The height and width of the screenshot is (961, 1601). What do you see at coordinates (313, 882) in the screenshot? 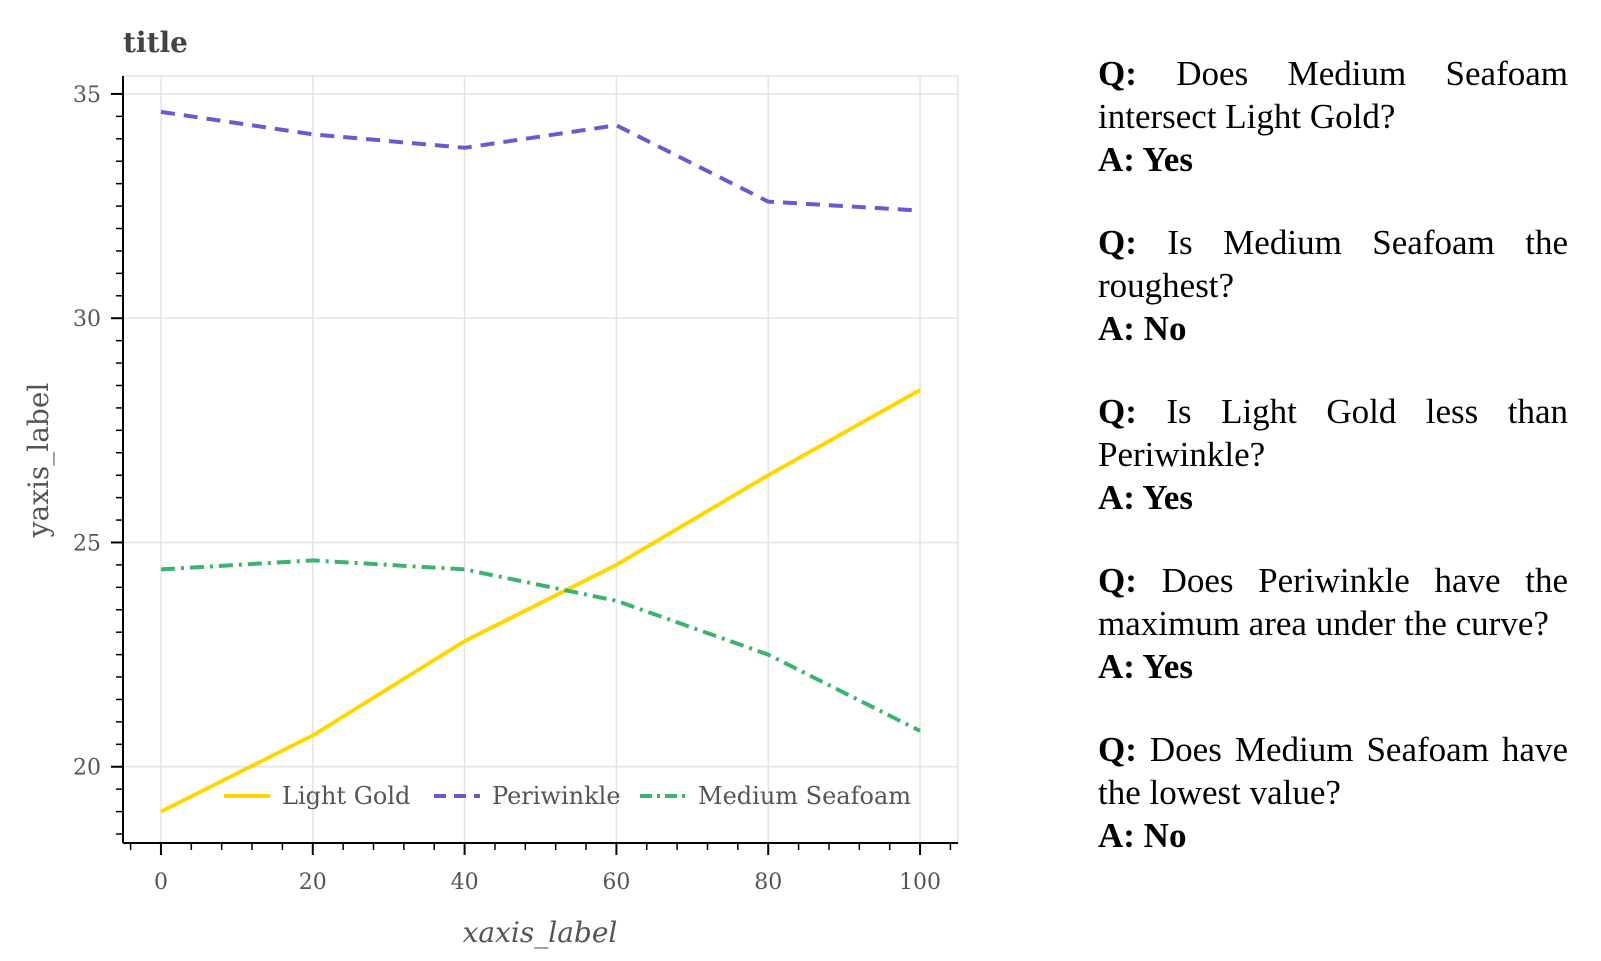
I see `x-tick-label: 20` at bounding box center [313, 882].